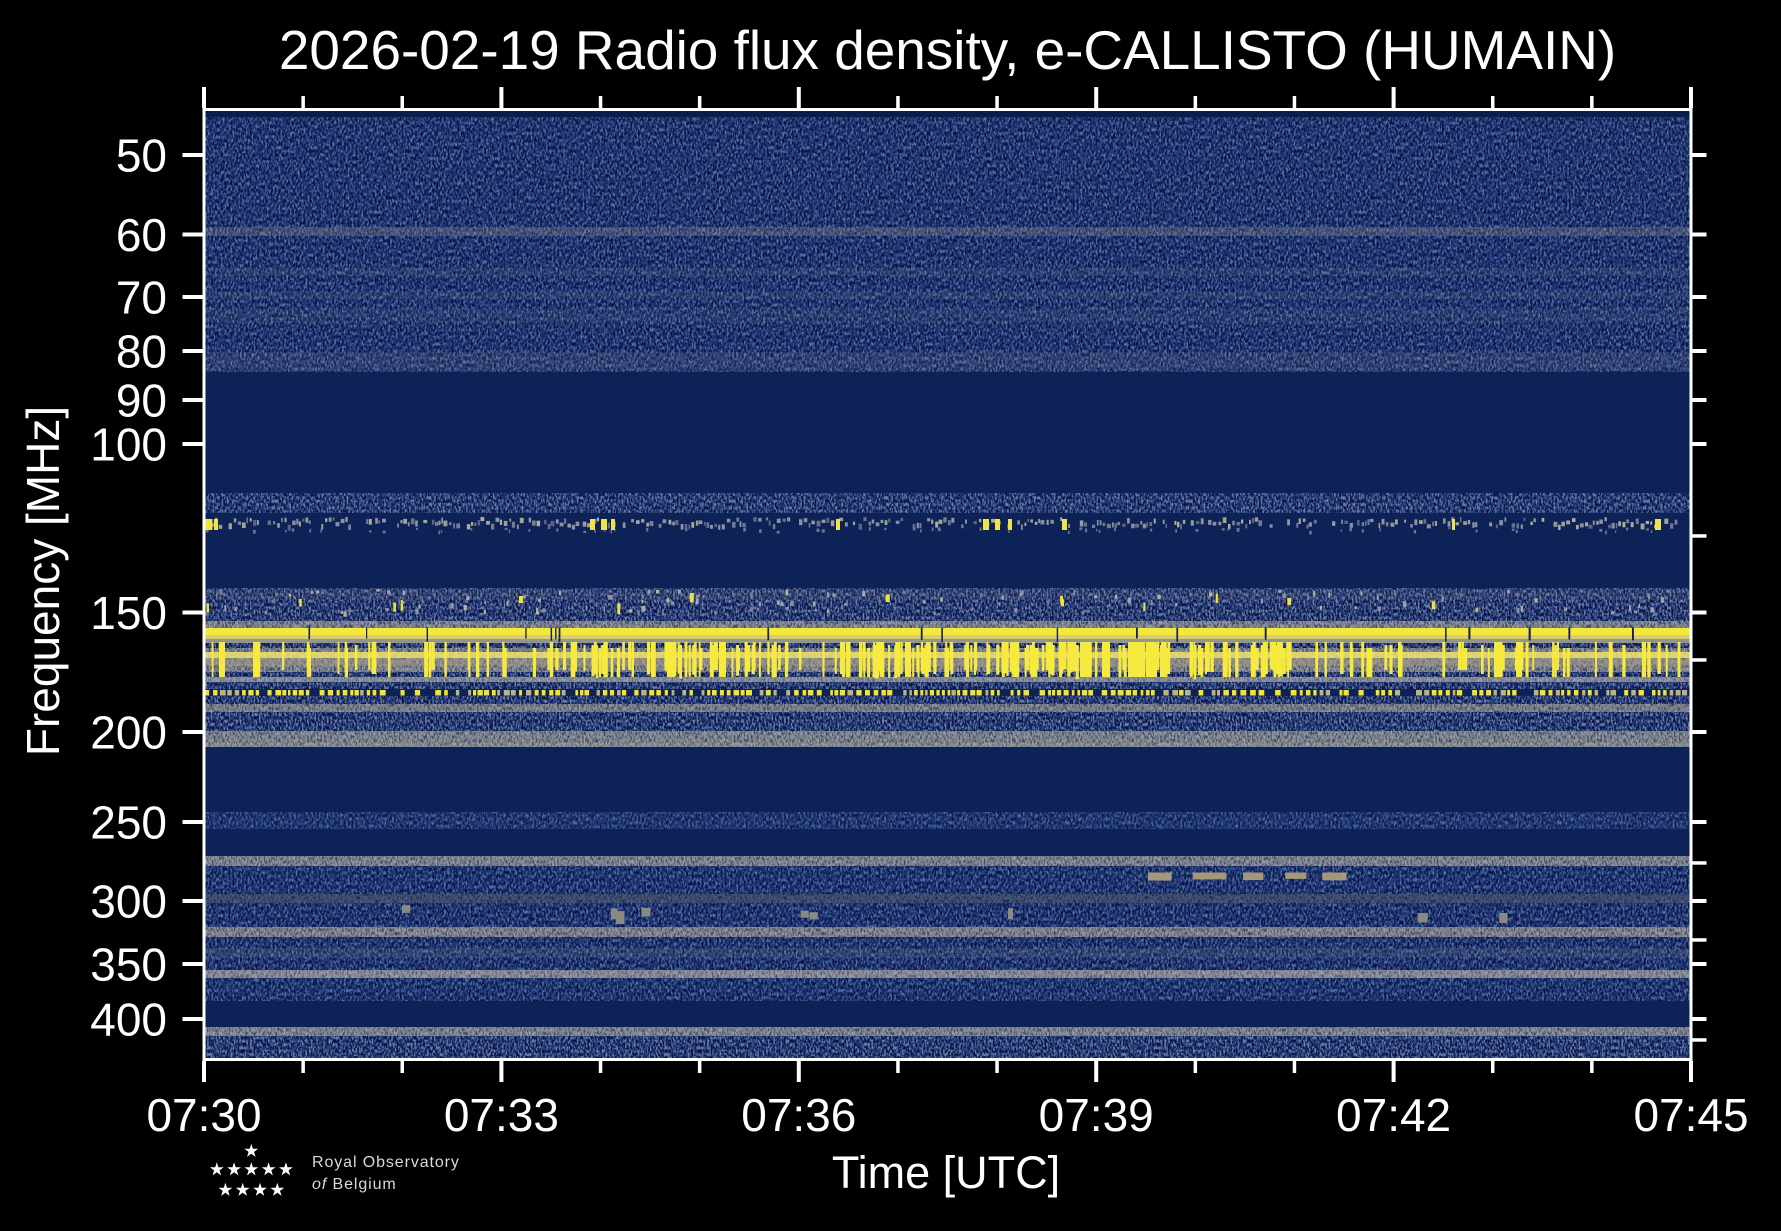 Image resolution: width=1781 pixels, height=1231 pixels. What do you see at coordinates (946, 1172) in the screenshot?
I see `svg-text: Time [UTC]` at bounding box center [946, 1172].